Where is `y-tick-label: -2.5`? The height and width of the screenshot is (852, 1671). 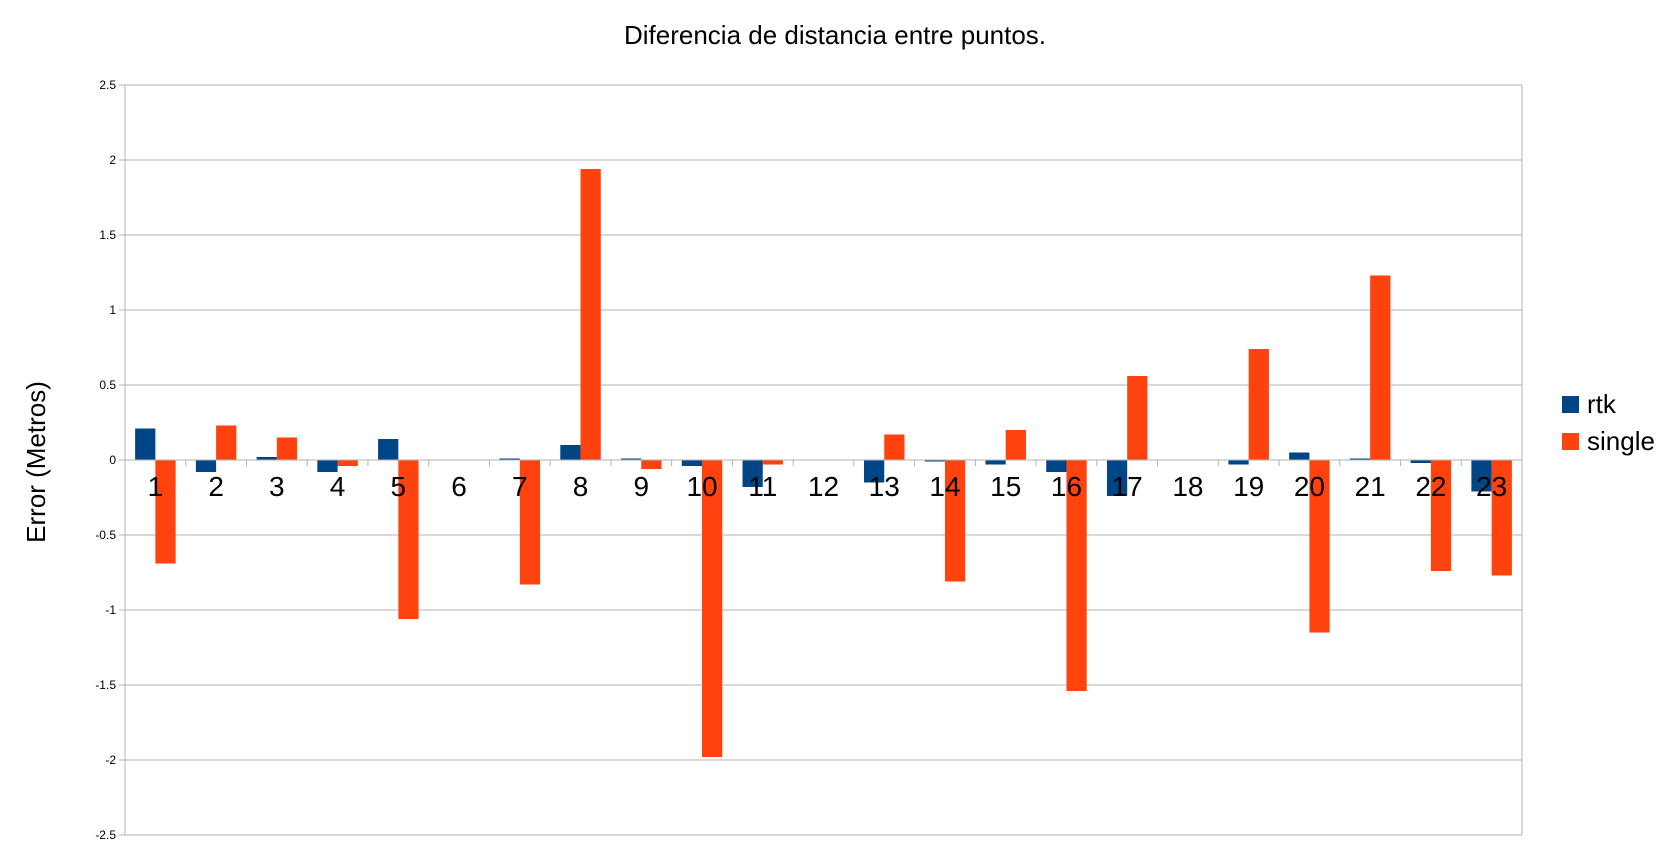
y-tick-label: -2.5 is located at coordinates (105, 835).